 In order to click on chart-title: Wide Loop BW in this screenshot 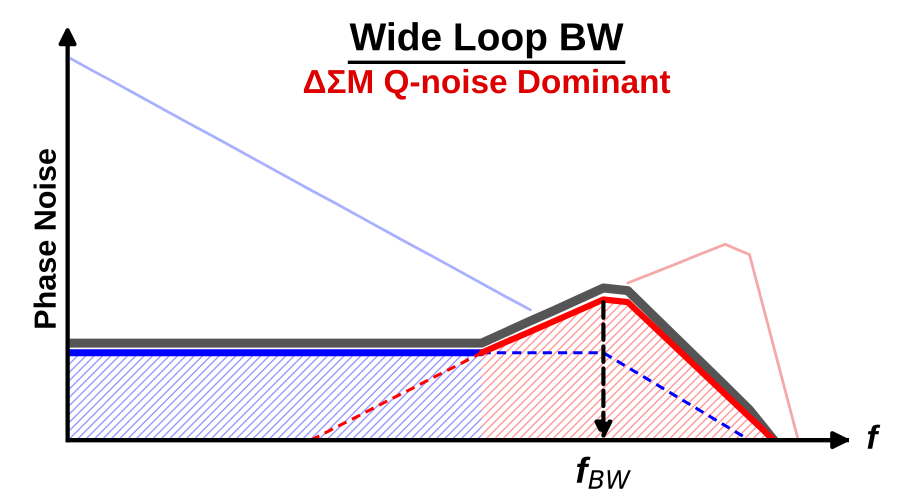, I will do `click(487, 40)`.